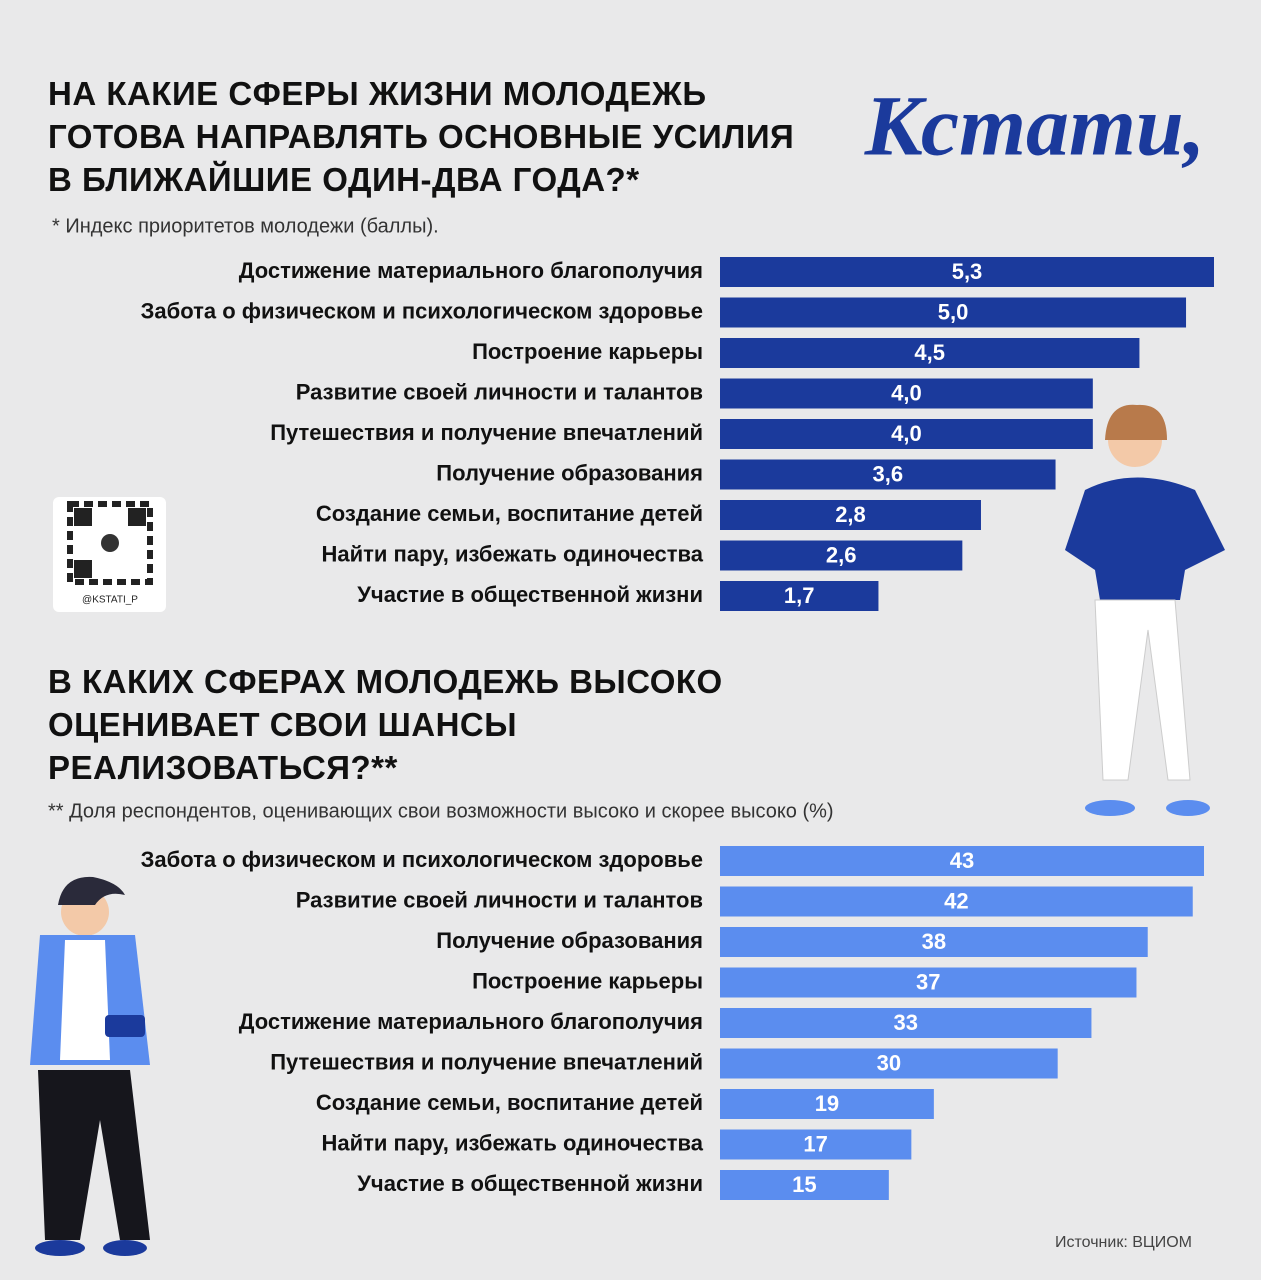  I want to click on brand-logo: Кстати,, so click(1034, 126).